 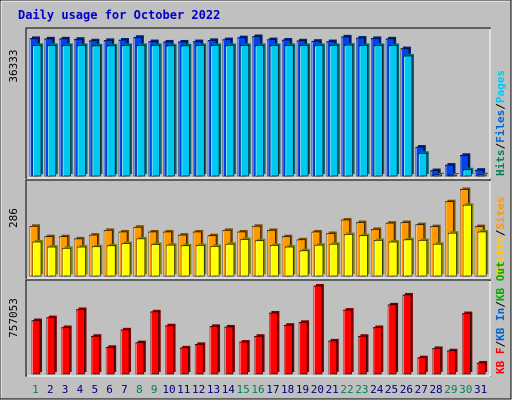 I want to click on x-tick-label: 14, so click(x=229, y=389).